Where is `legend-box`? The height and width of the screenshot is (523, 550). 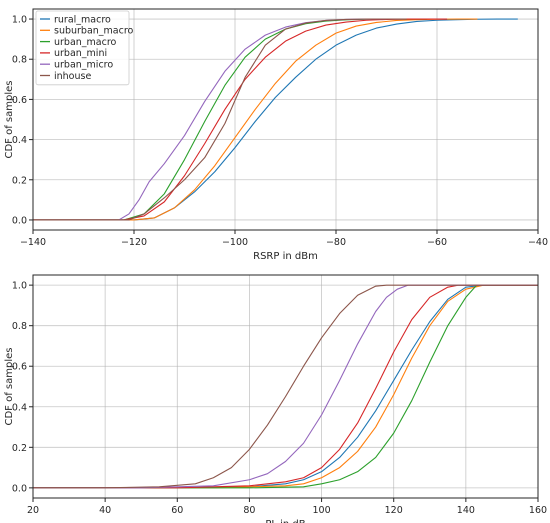 legend-box is located at coordinates (82, 48).